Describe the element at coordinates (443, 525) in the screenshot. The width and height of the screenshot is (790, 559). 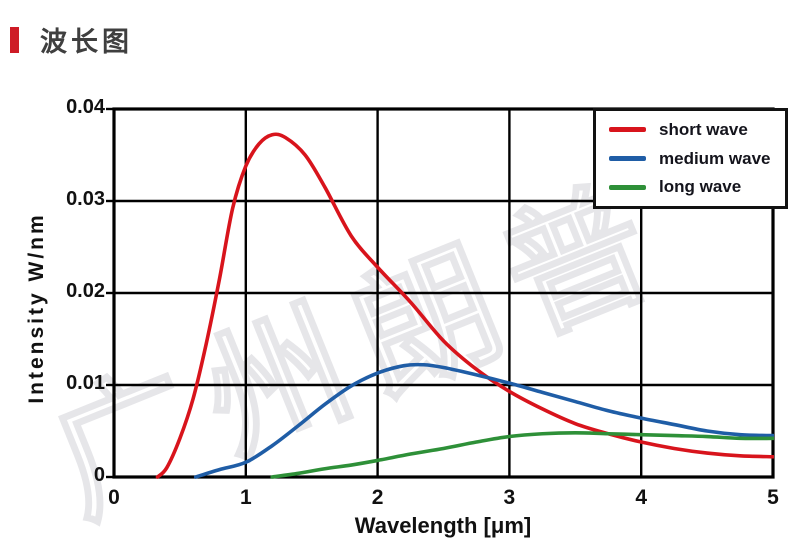
I see `x-axis-label: Wavelength [μm]` at that location.